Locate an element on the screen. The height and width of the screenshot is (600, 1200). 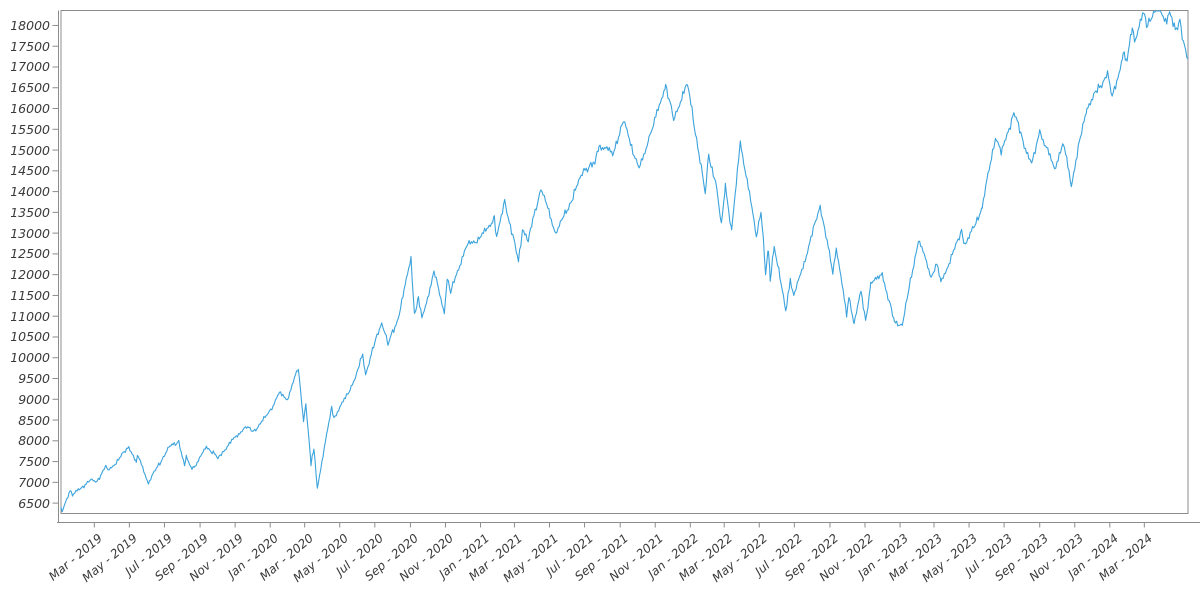
y-tick-label: 7500 is located at coordinates (34, 462).